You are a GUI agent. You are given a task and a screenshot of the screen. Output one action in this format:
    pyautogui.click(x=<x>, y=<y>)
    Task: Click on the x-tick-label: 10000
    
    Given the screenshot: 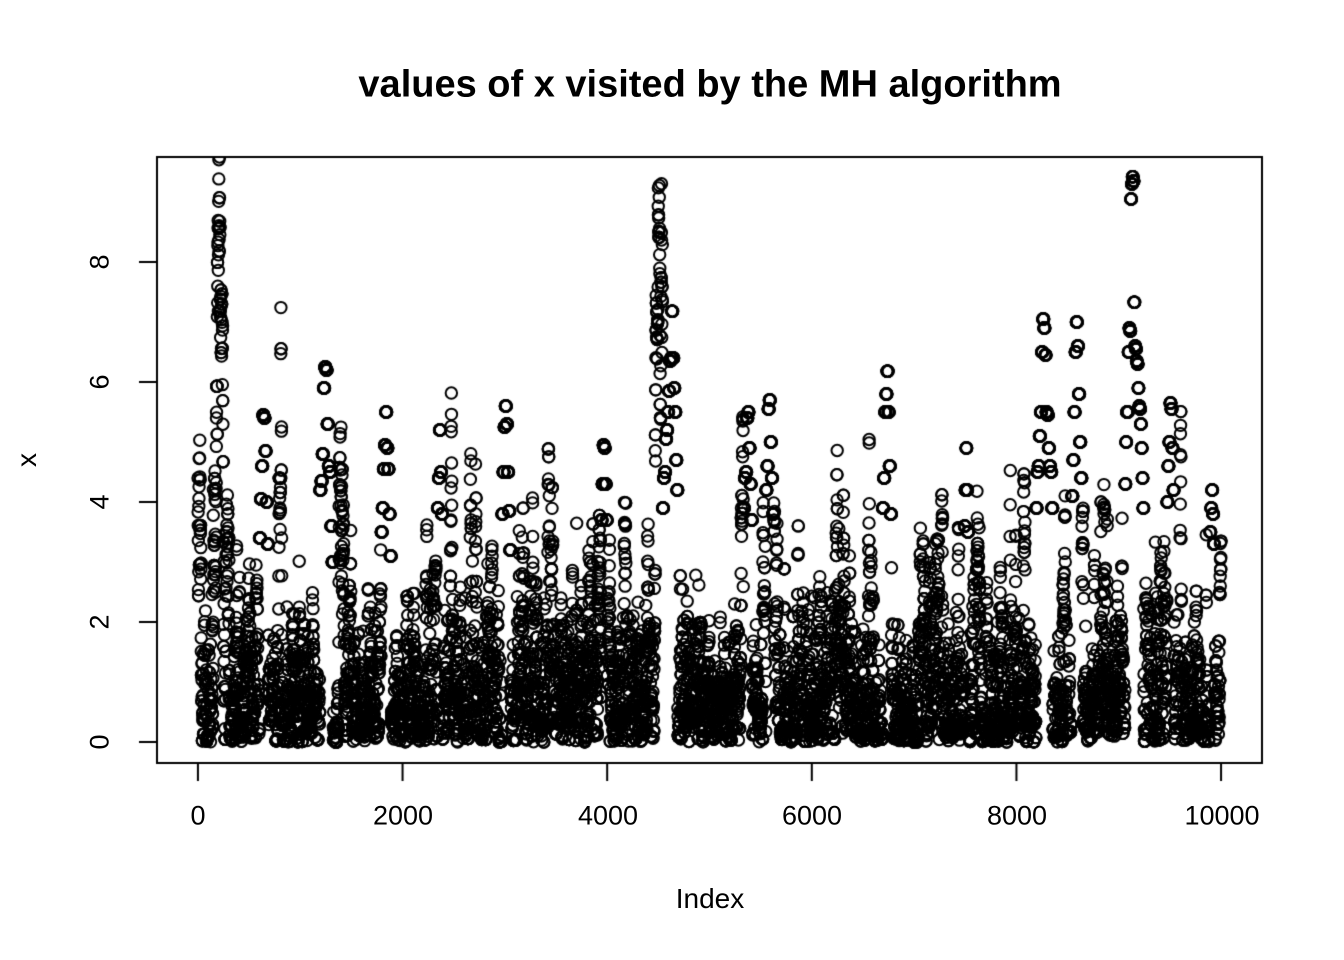 What is the action you would take?
    pyautogui.click(x=1222, y=815)
    